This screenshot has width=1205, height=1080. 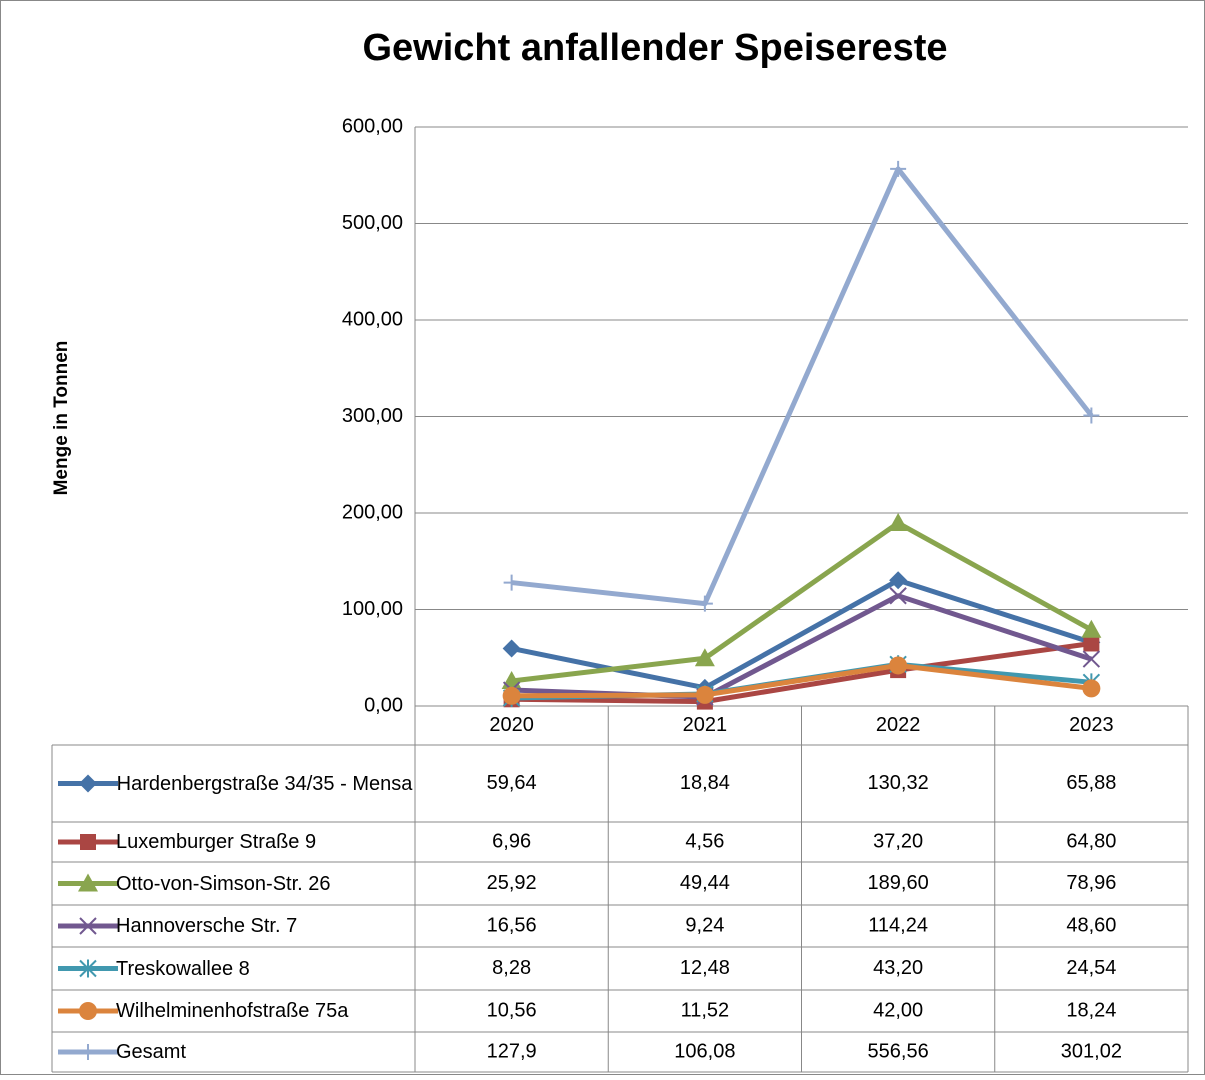 I want to click on legend-label-box: Treskowallee 8, so click(x=183, y=968).